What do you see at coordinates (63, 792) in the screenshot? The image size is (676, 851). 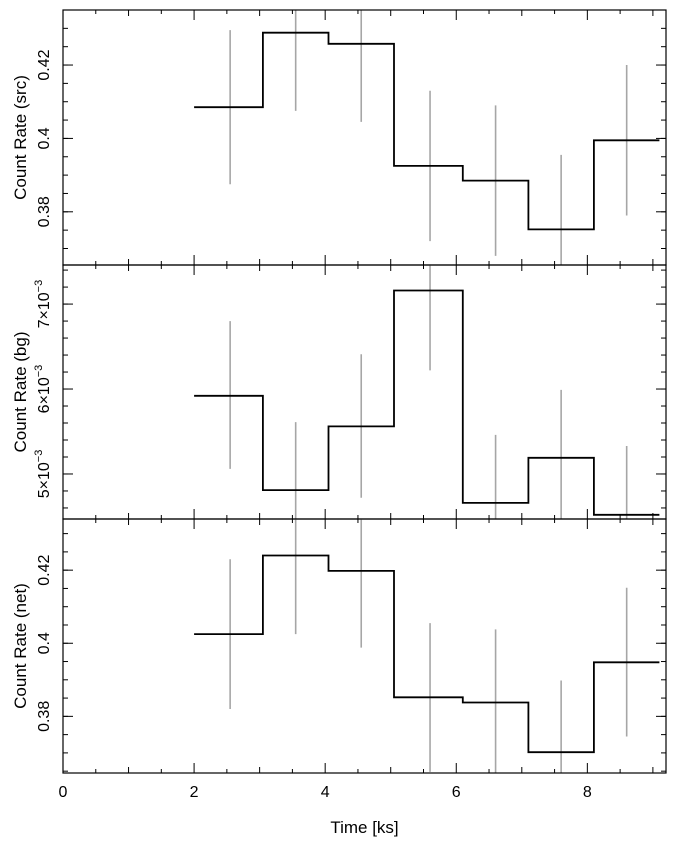 I see `x-tick-label-1: 0` at bounding box center [63, 792].